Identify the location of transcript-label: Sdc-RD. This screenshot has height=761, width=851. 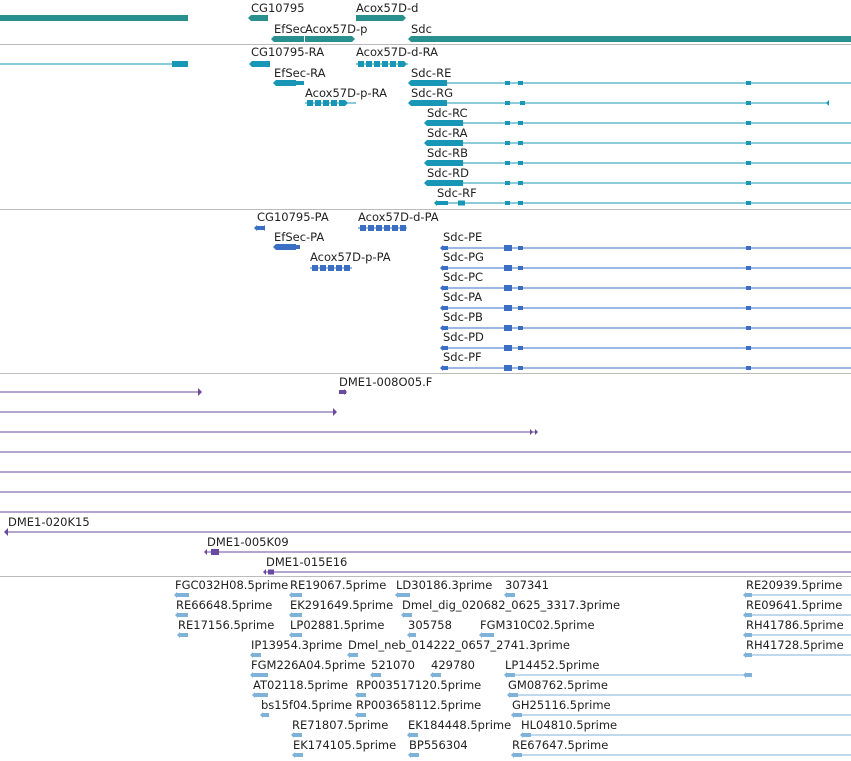
(448, 173).